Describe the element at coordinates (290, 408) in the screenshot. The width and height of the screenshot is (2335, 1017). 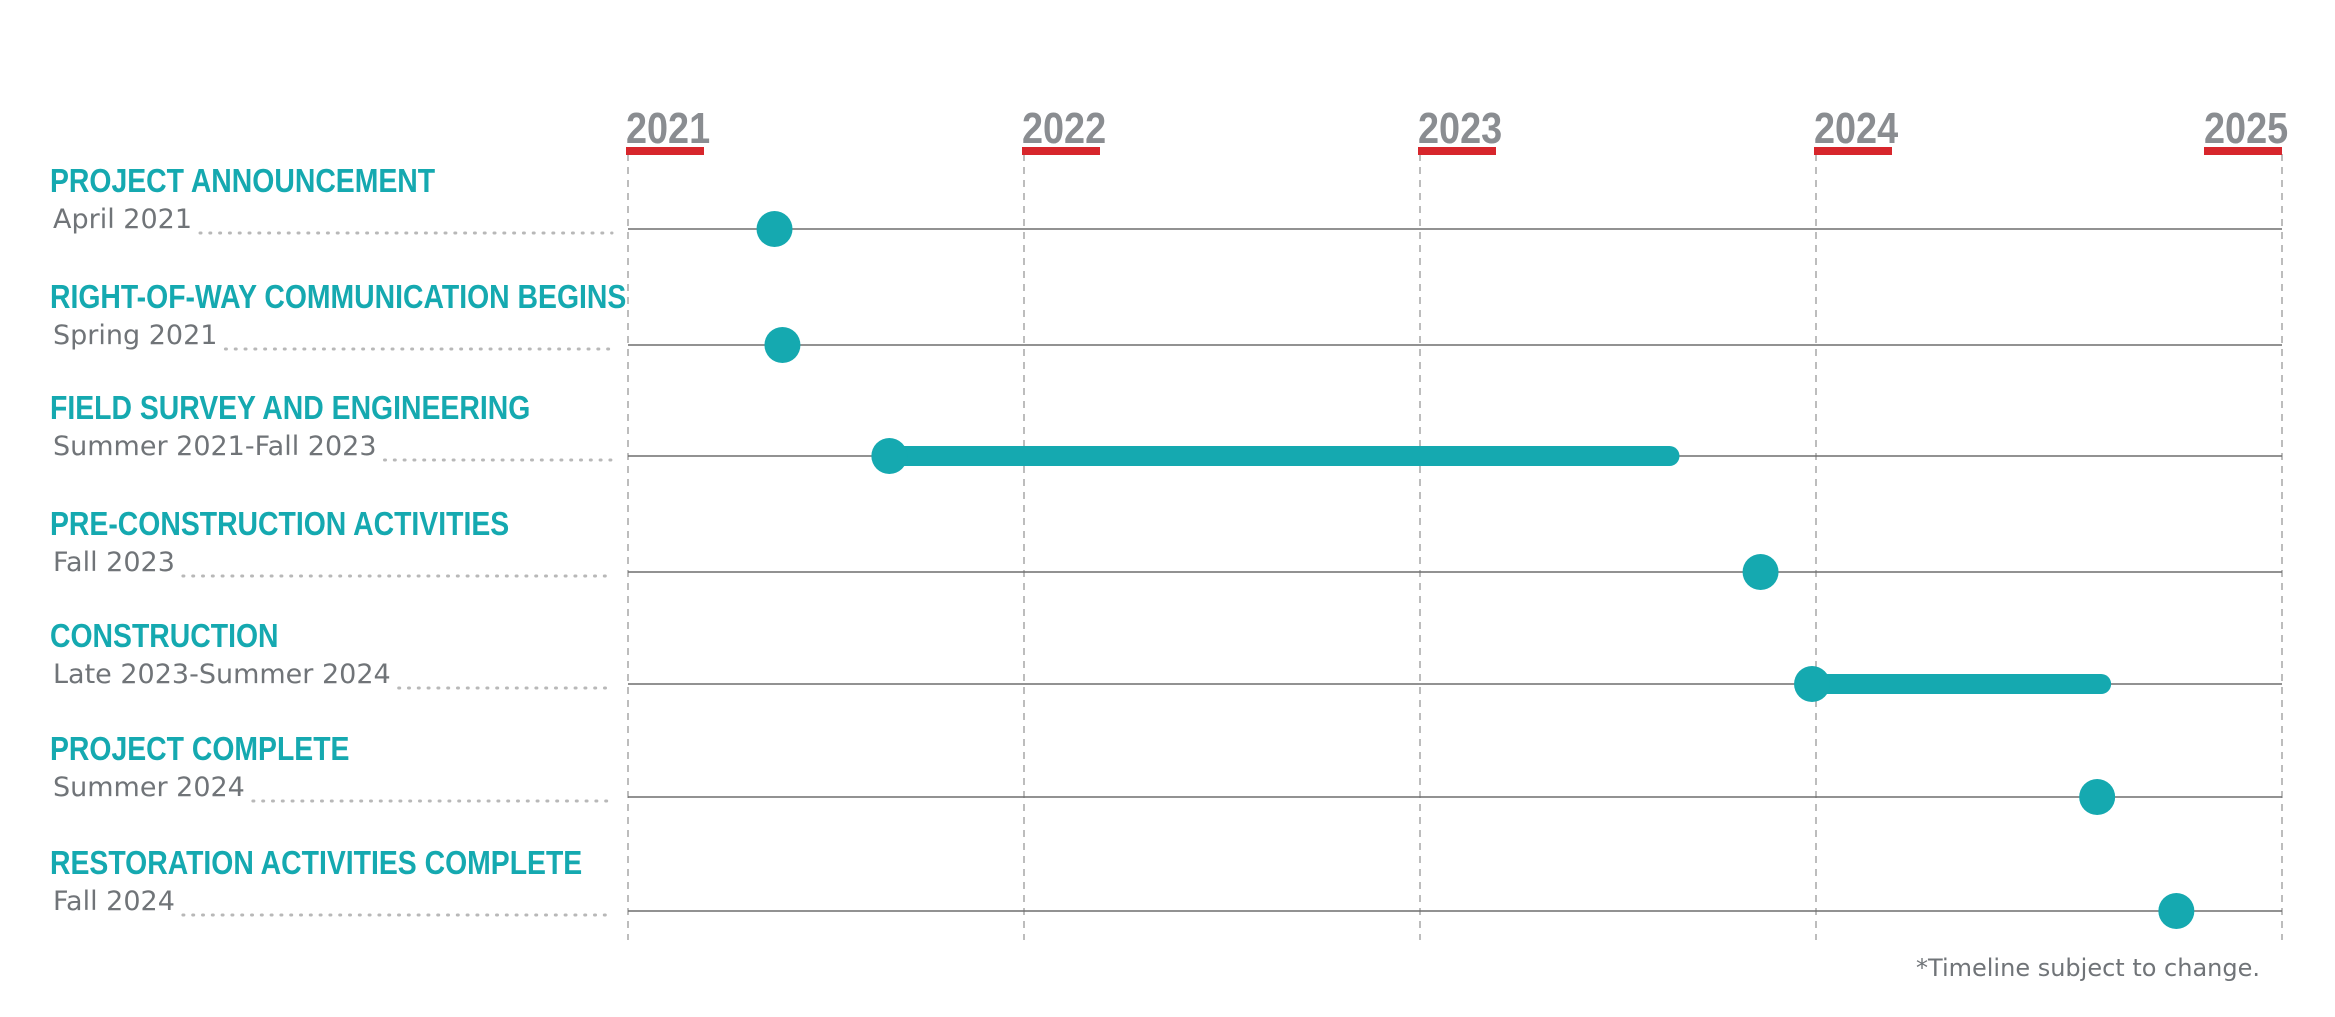
I see `task-title: FIELD SURVEY AND ENGINEERING` at that location.